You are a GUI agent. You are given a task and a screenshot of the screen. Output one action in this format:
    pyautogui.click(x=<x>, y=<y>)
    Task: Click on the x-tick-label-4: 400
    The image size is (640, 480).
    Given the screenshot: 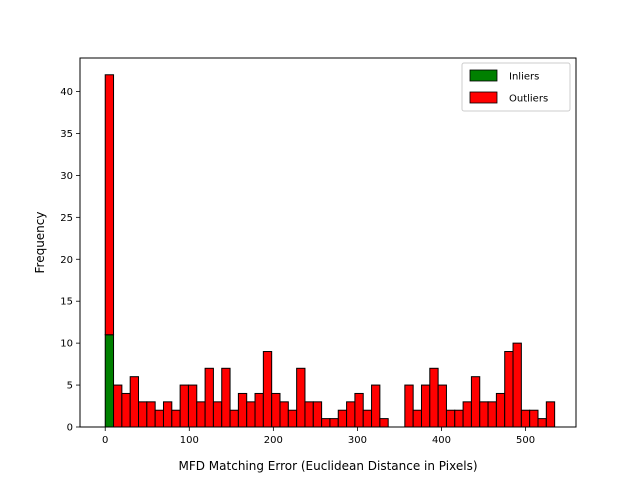 What is the action you would take?
    pyautogui.click(x=441, y=440)
    